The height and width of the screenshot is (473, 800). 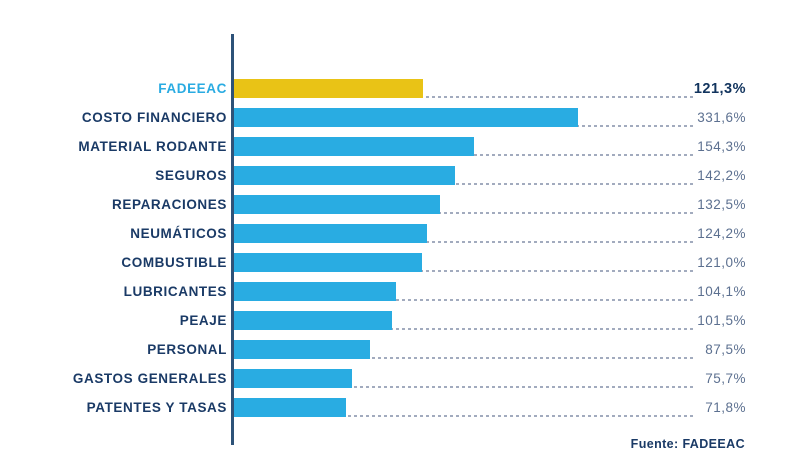 I want to click on value-label: 124,2%, so click(x=721, y=233).